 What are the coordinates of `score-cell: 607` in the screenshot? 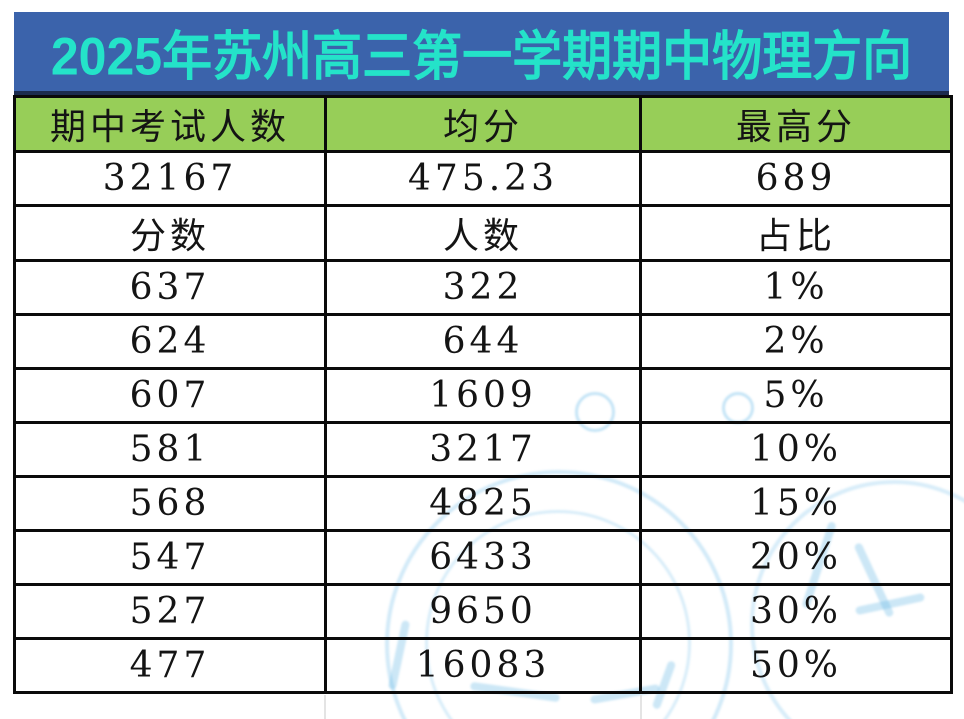 It's located at (170, 395).